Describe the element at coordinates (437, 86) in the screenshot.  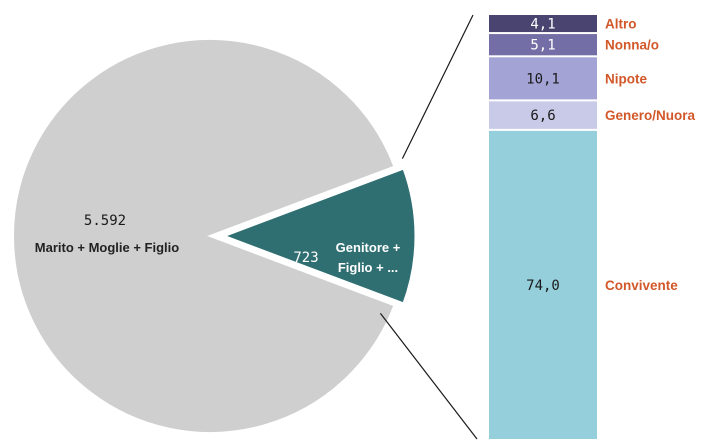
I see `connector-line-top` at that location.